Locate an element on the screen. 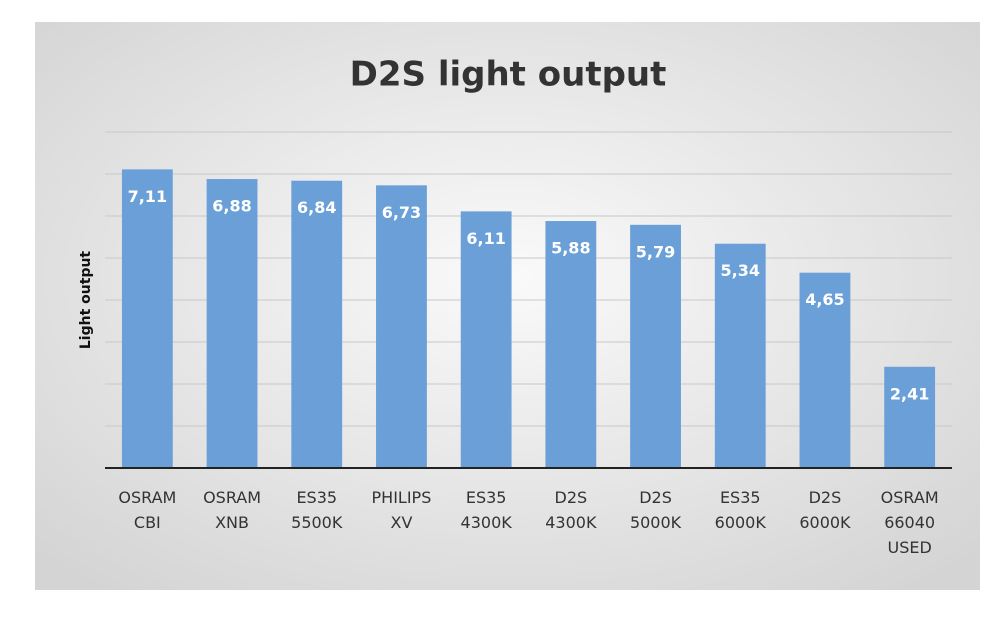 Image resolution: width=1000 pixels, height=618 pixels. data-label: 4,65 is located at coordinates (824, 299).